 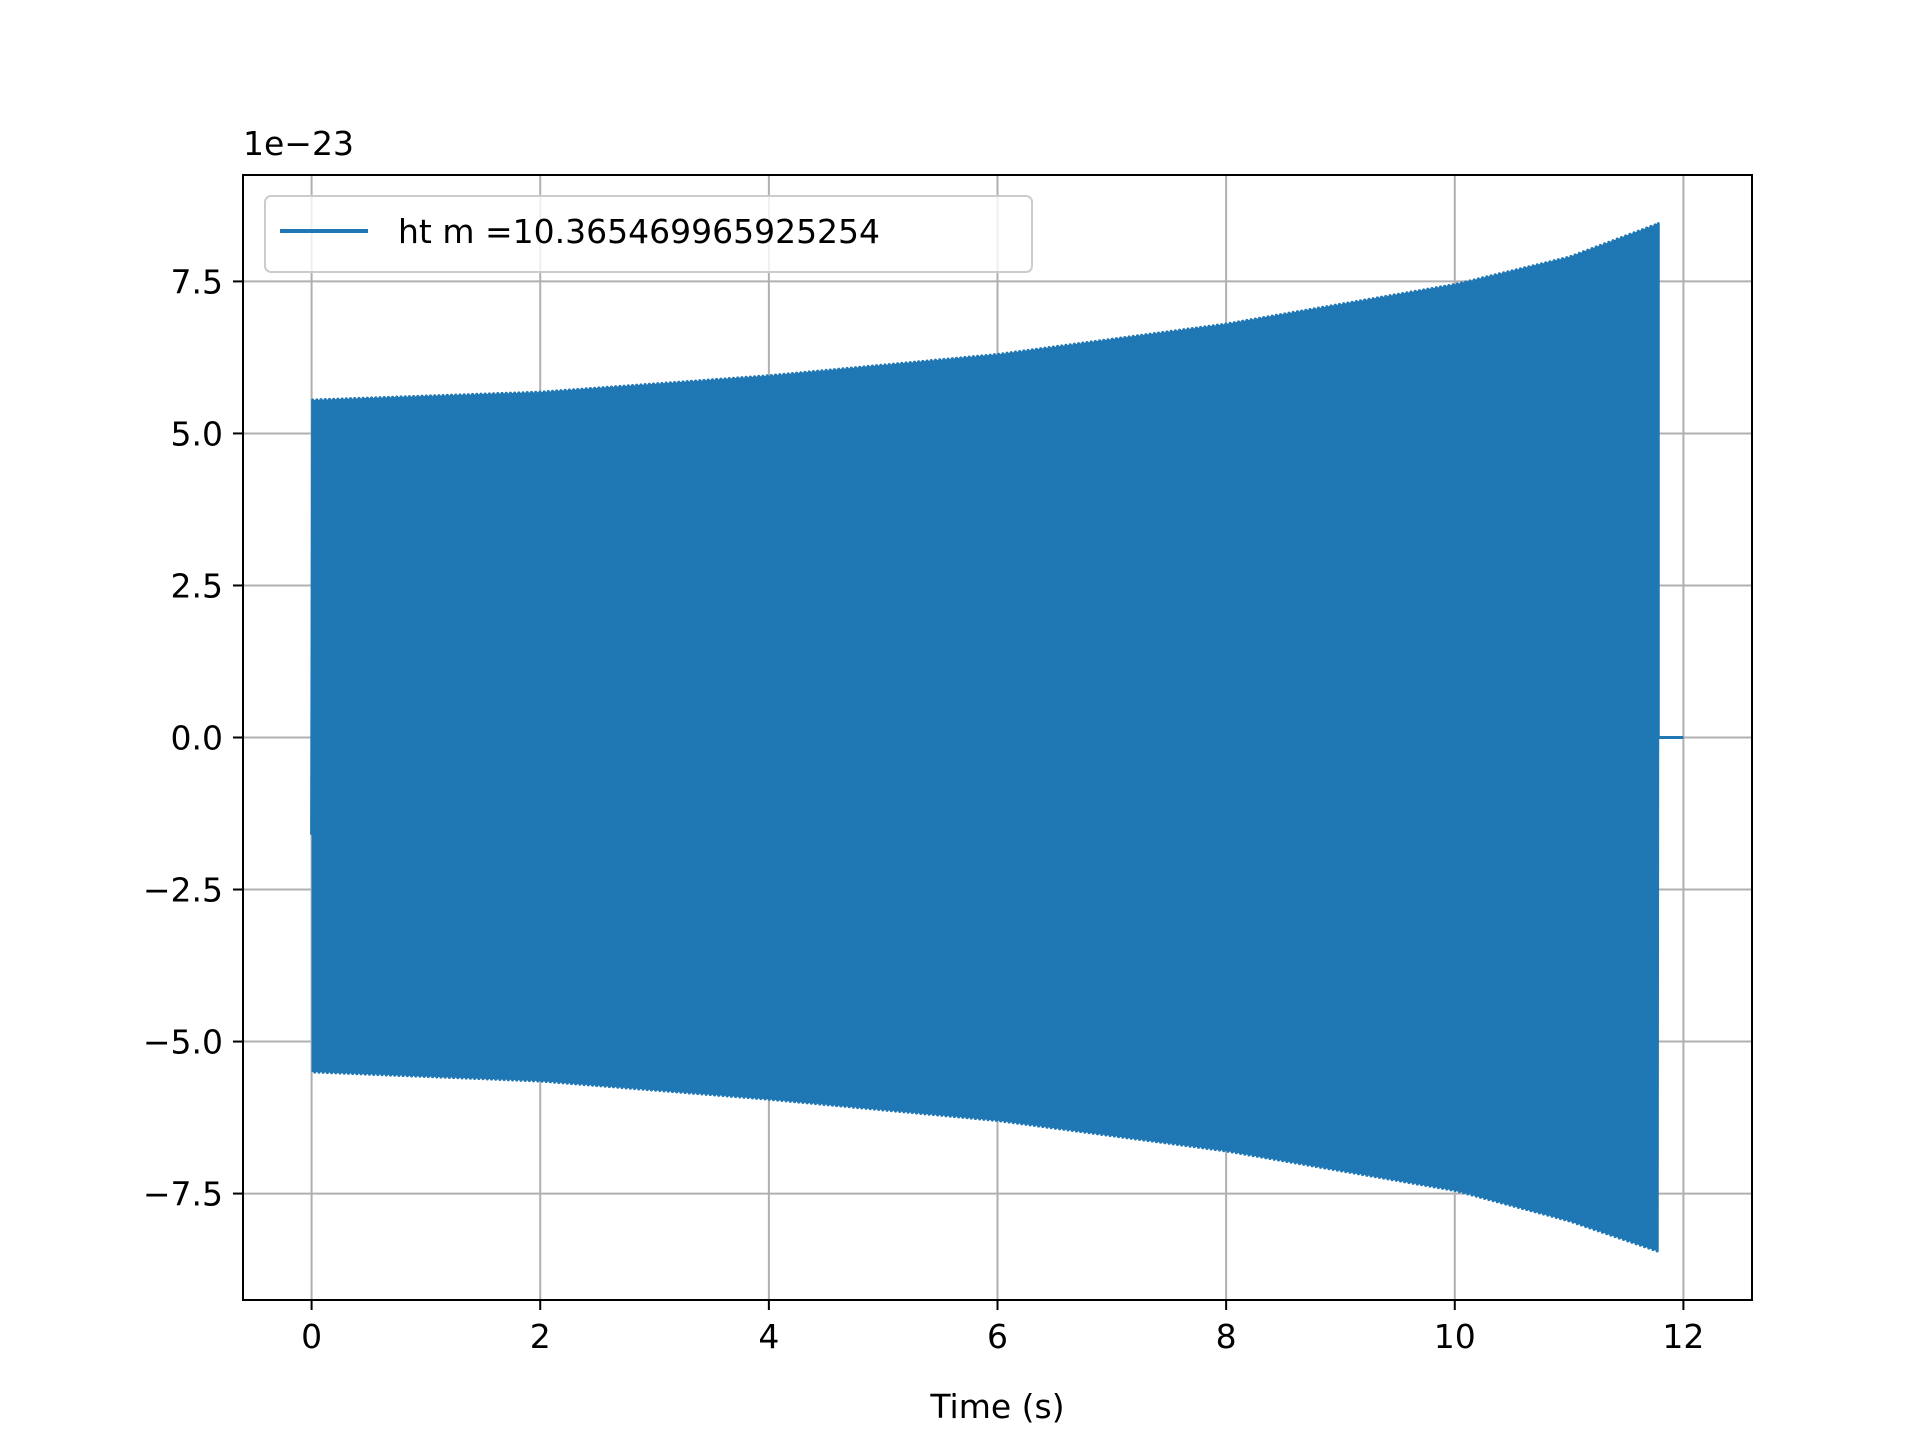 I want to click on legend-box, so click(x=648, y=234).